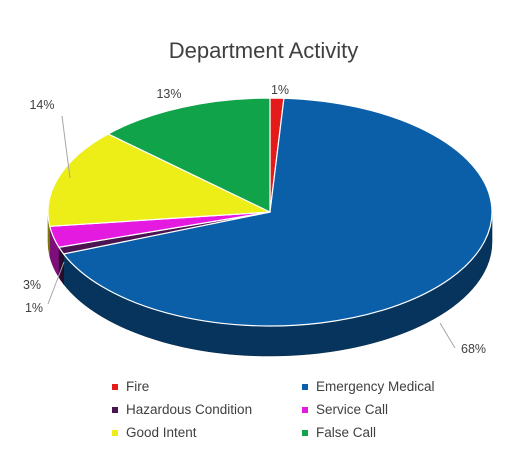 This screenshot has width=527, height=473. Describe the element at coordinates (41, 105) in the screenshot. I see `data-label-good-intent: 14%` at that location.